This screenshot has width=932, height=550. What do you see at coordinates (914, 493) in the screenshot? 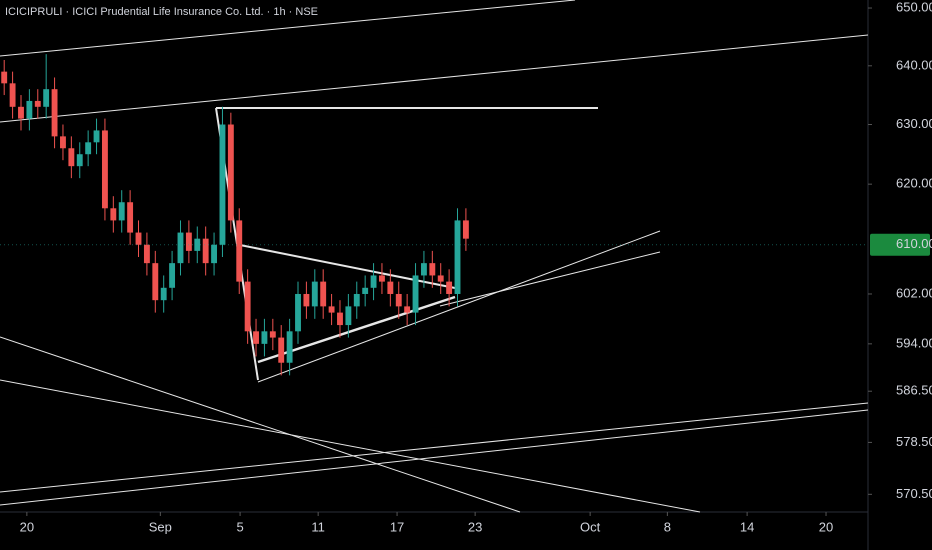
I see `y-tick-label: 570.50` at bounding box center [914, 493].